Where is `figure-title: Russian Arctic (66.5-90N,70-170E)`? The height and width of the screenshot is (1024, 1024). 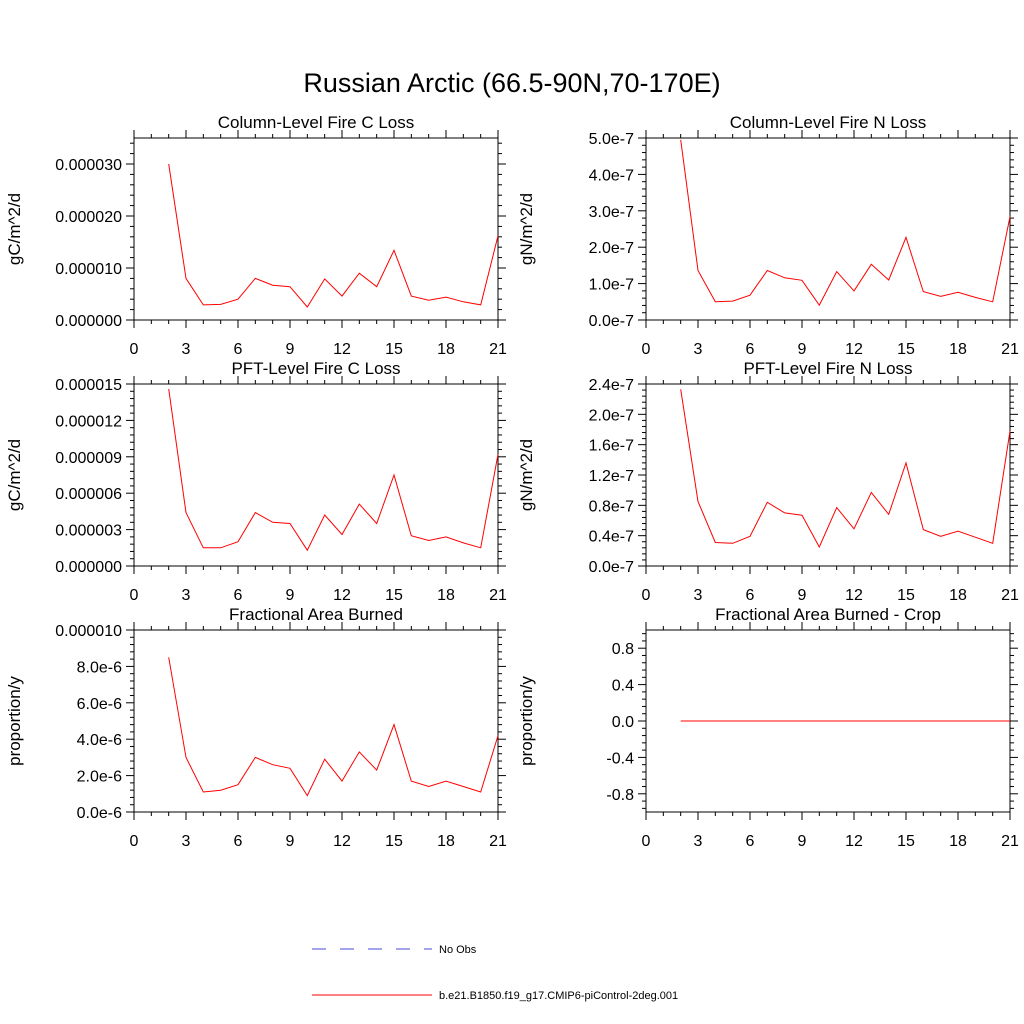
figure-title: Russian Arctic (66.5-90N,70-170E) is located at coordinates (511, 83).